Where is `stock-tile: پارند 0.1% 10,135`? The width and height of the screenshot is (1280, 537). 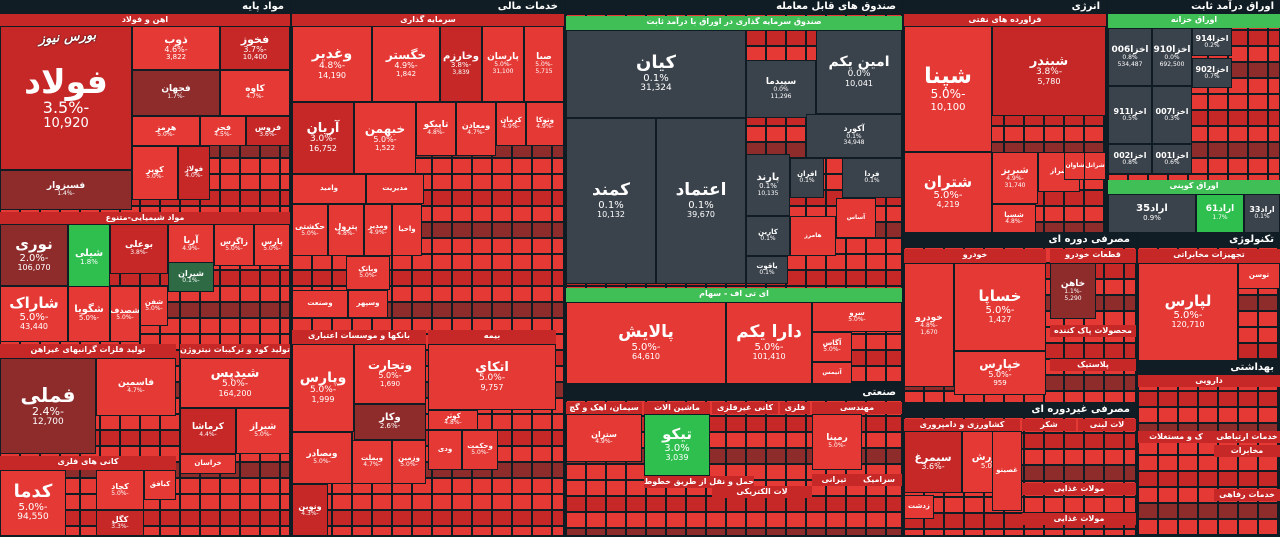 stock-tile: پارند 0.1% 10,135 is located at coordinates (768, 185).